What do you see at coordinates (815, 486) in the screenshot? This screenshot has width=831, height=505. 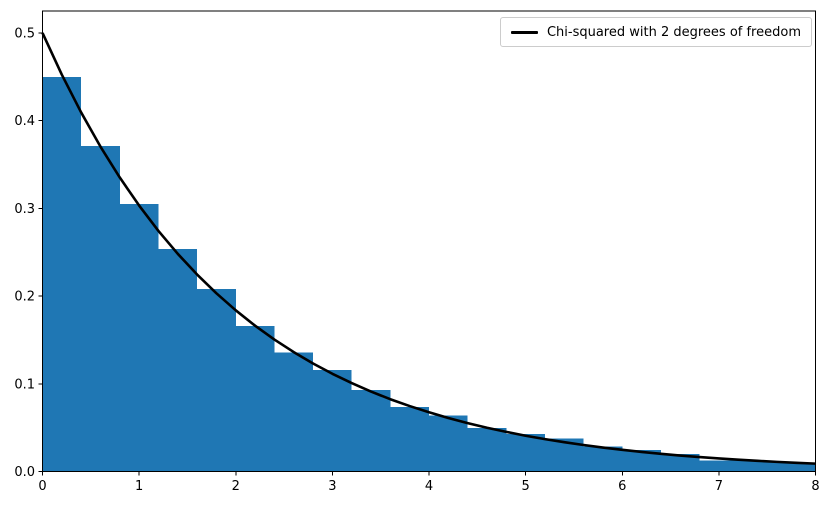 I see `x-tick-label: 8` at bounding box center [815, 486].